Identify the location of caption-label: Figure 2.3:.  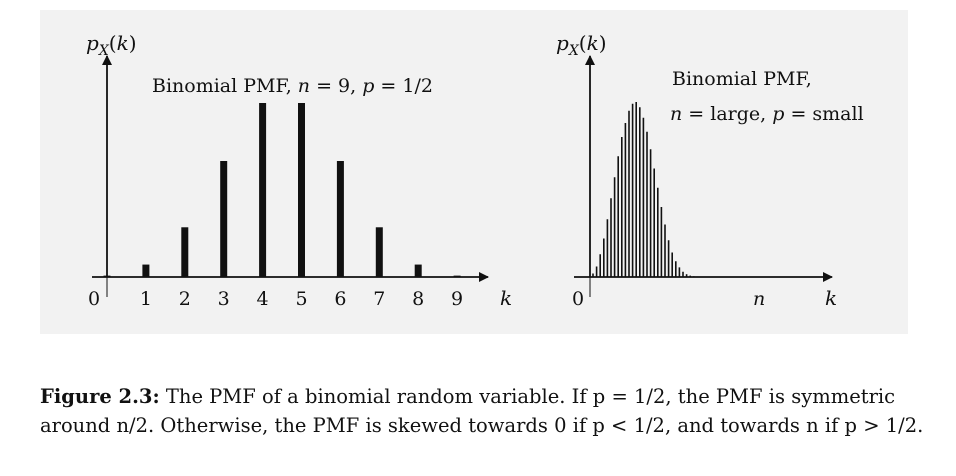
(100, 396).